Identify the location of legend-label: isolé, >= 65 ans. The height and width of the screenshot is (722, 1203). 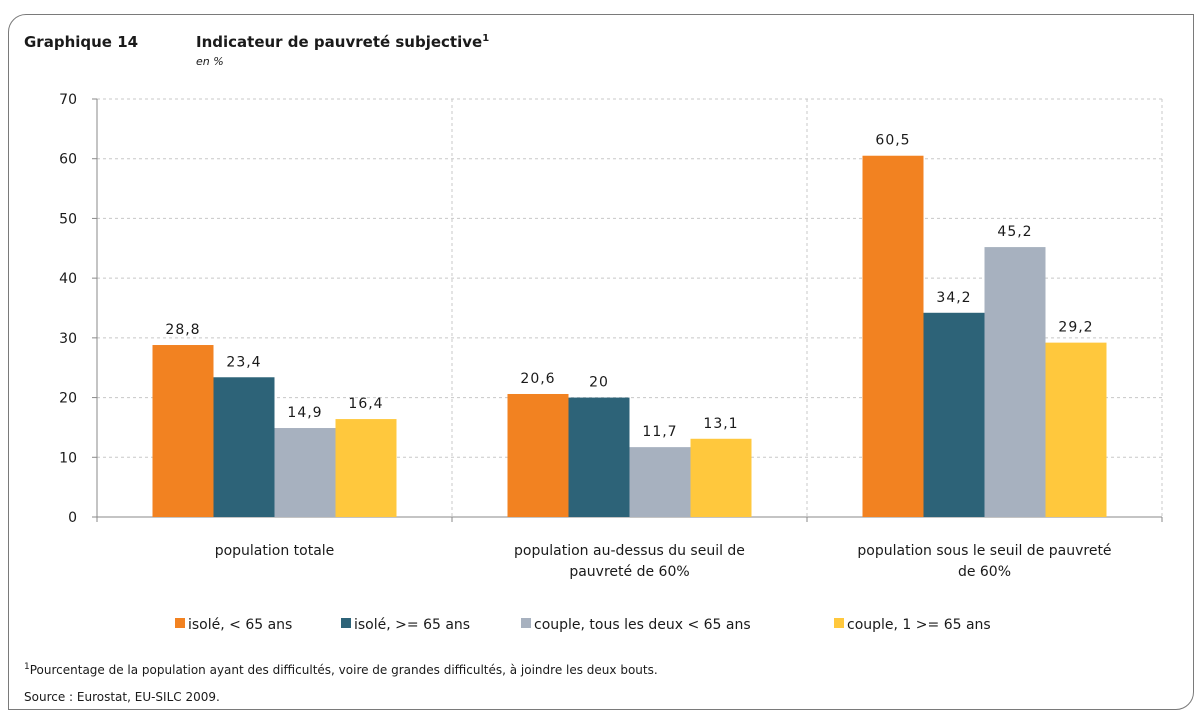
(412, 625).